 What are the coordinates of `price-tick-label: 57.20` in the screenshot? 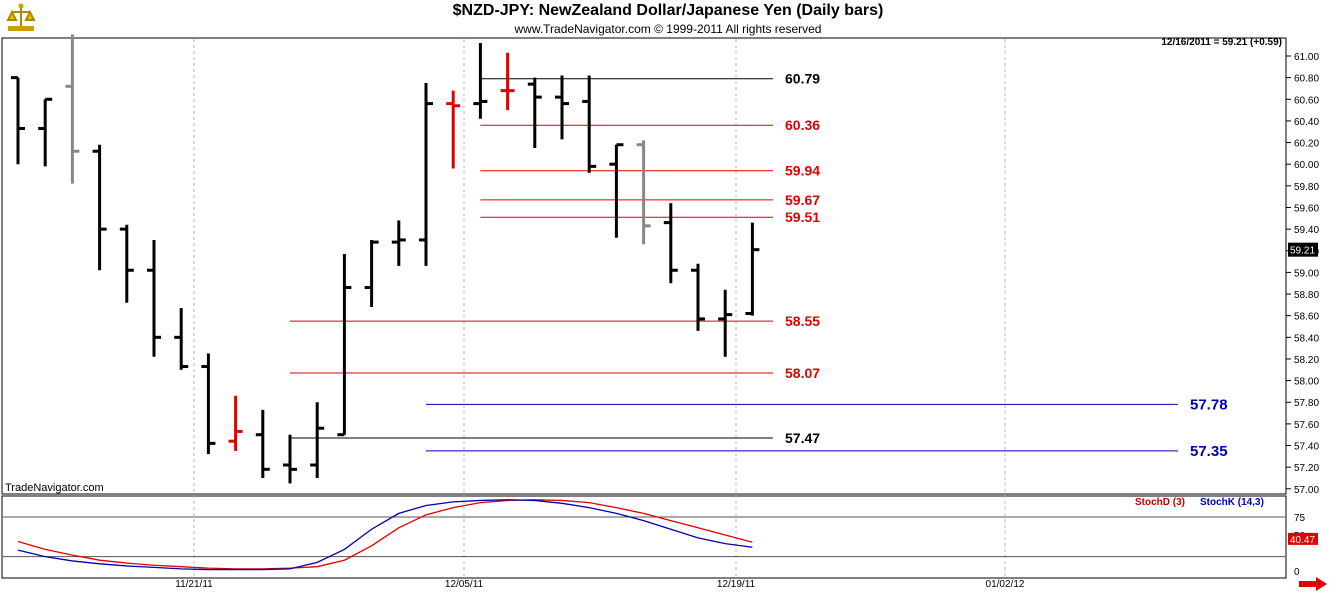 It's located at (1306, 468).